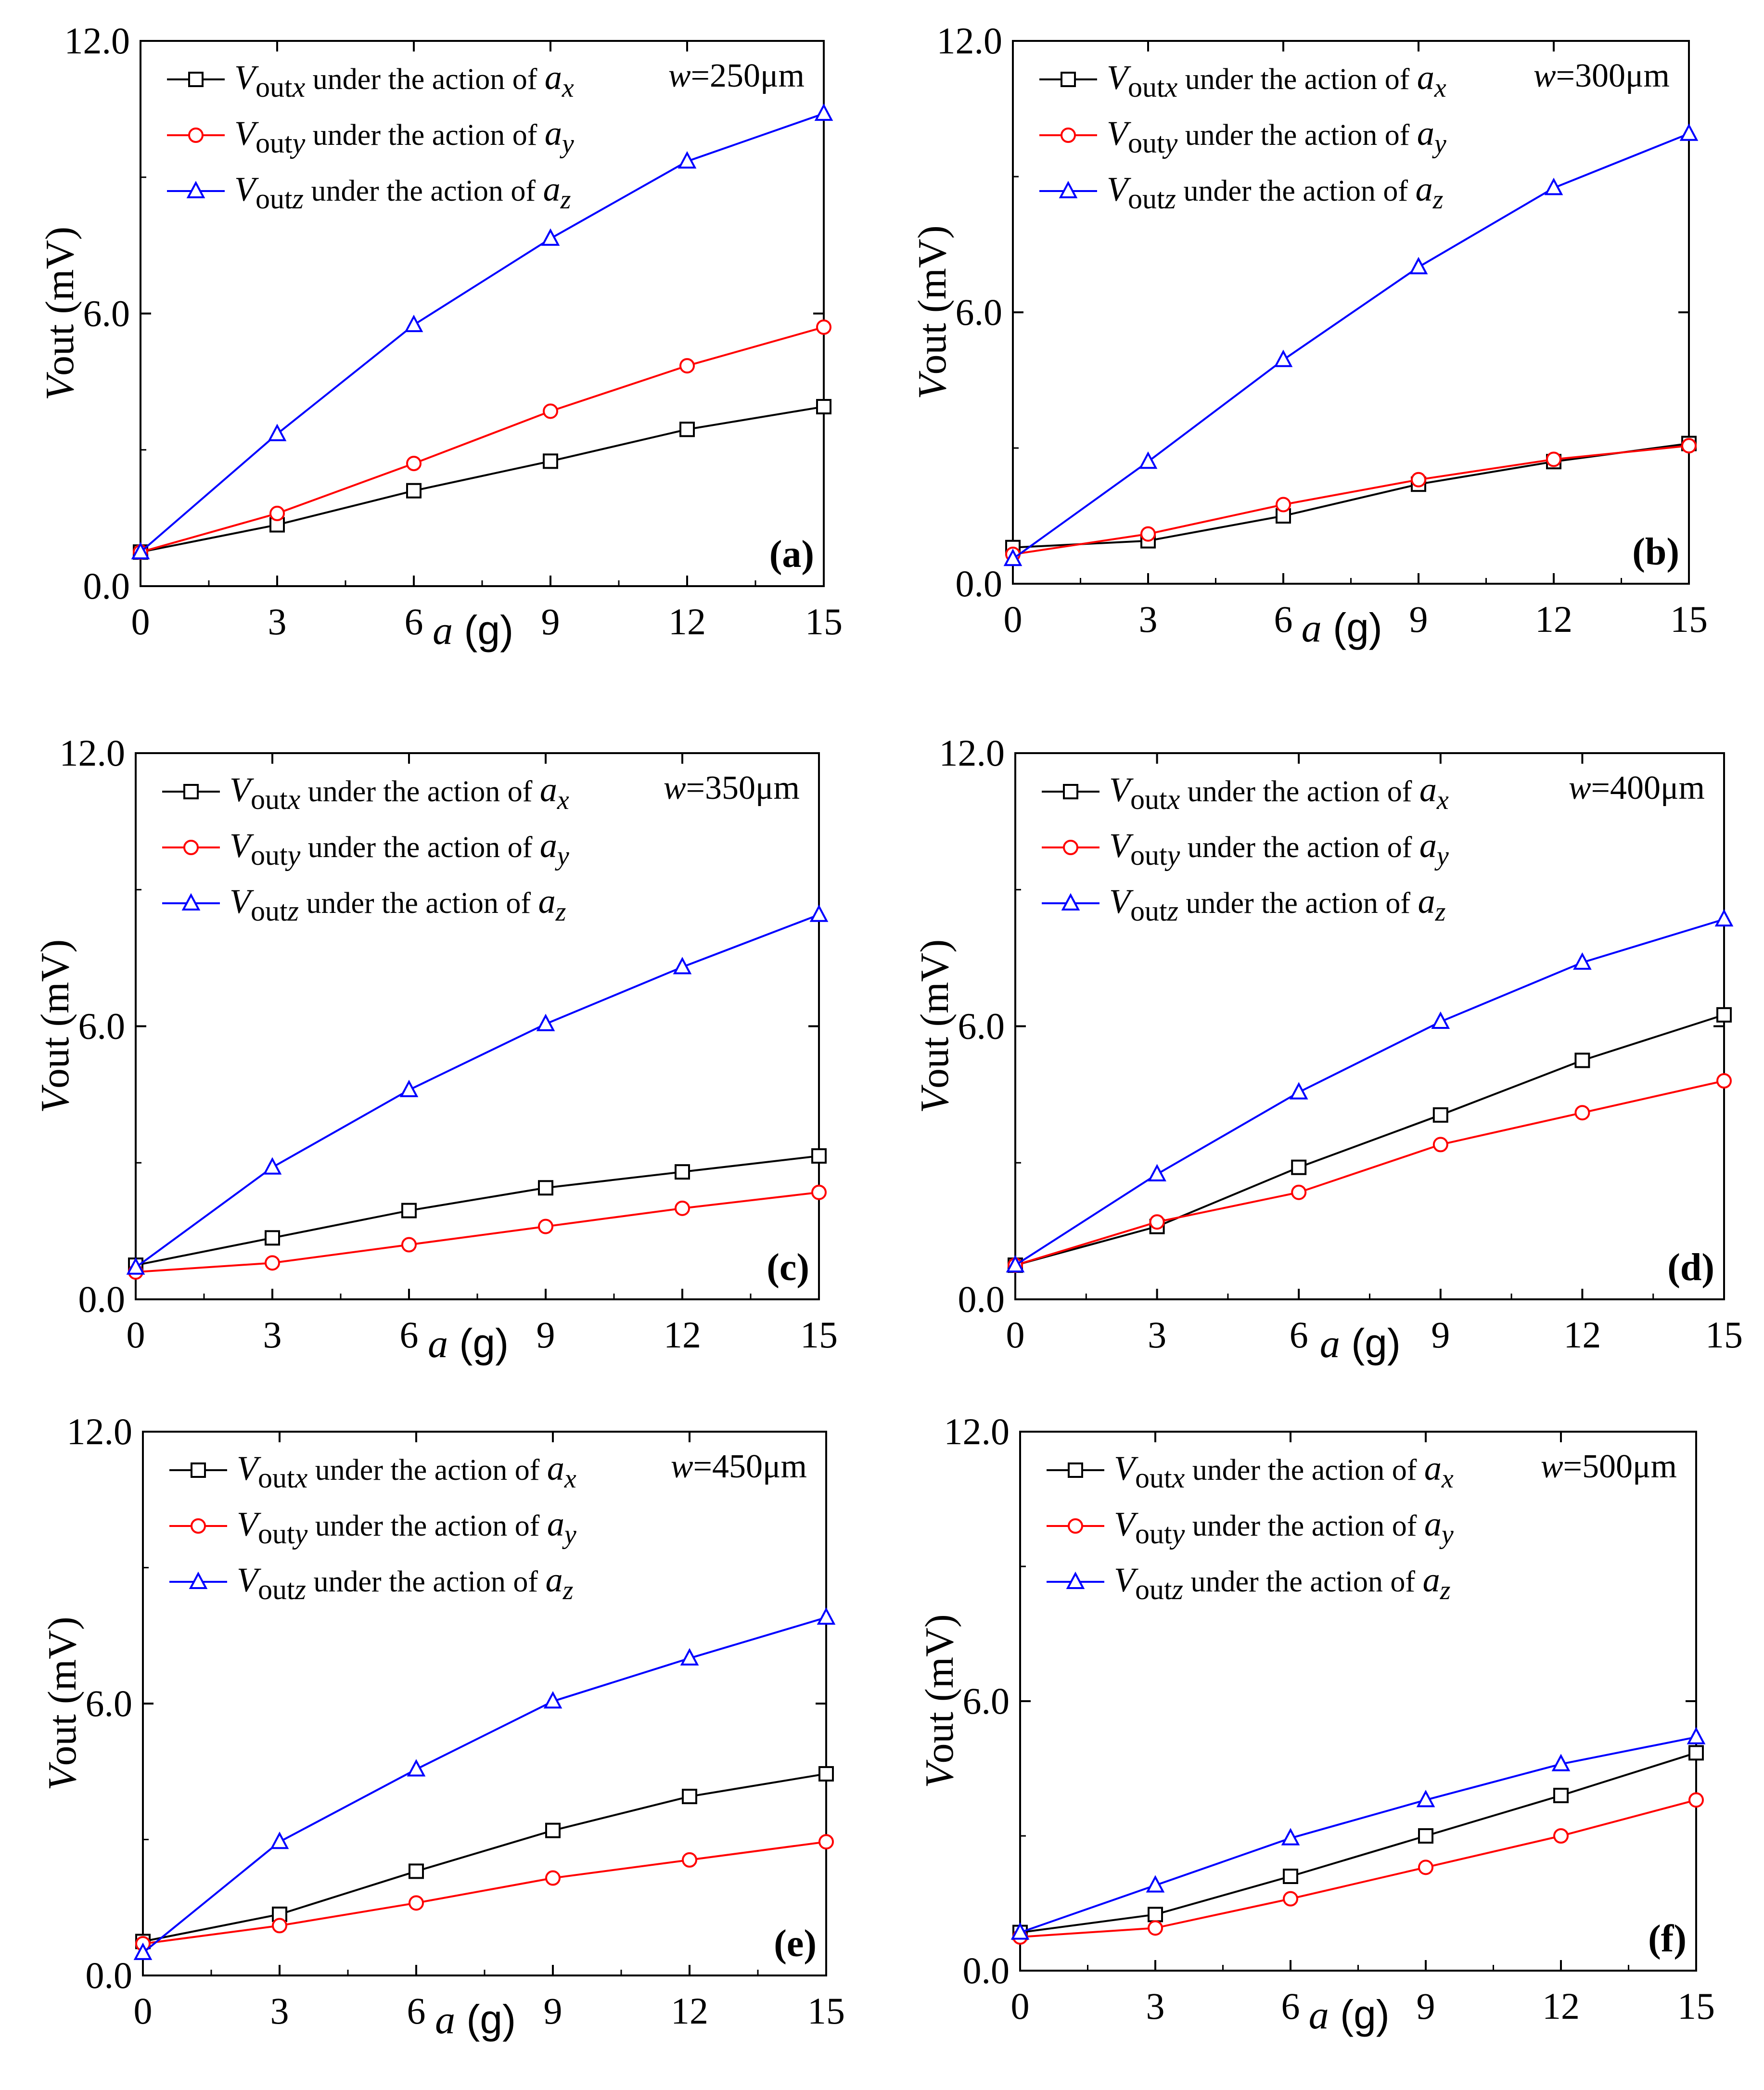 The image size is (1764, 2090). Describe the element at coordinates (788, 1267) in the screenshot. I see `panel-label: (c)` at that location.